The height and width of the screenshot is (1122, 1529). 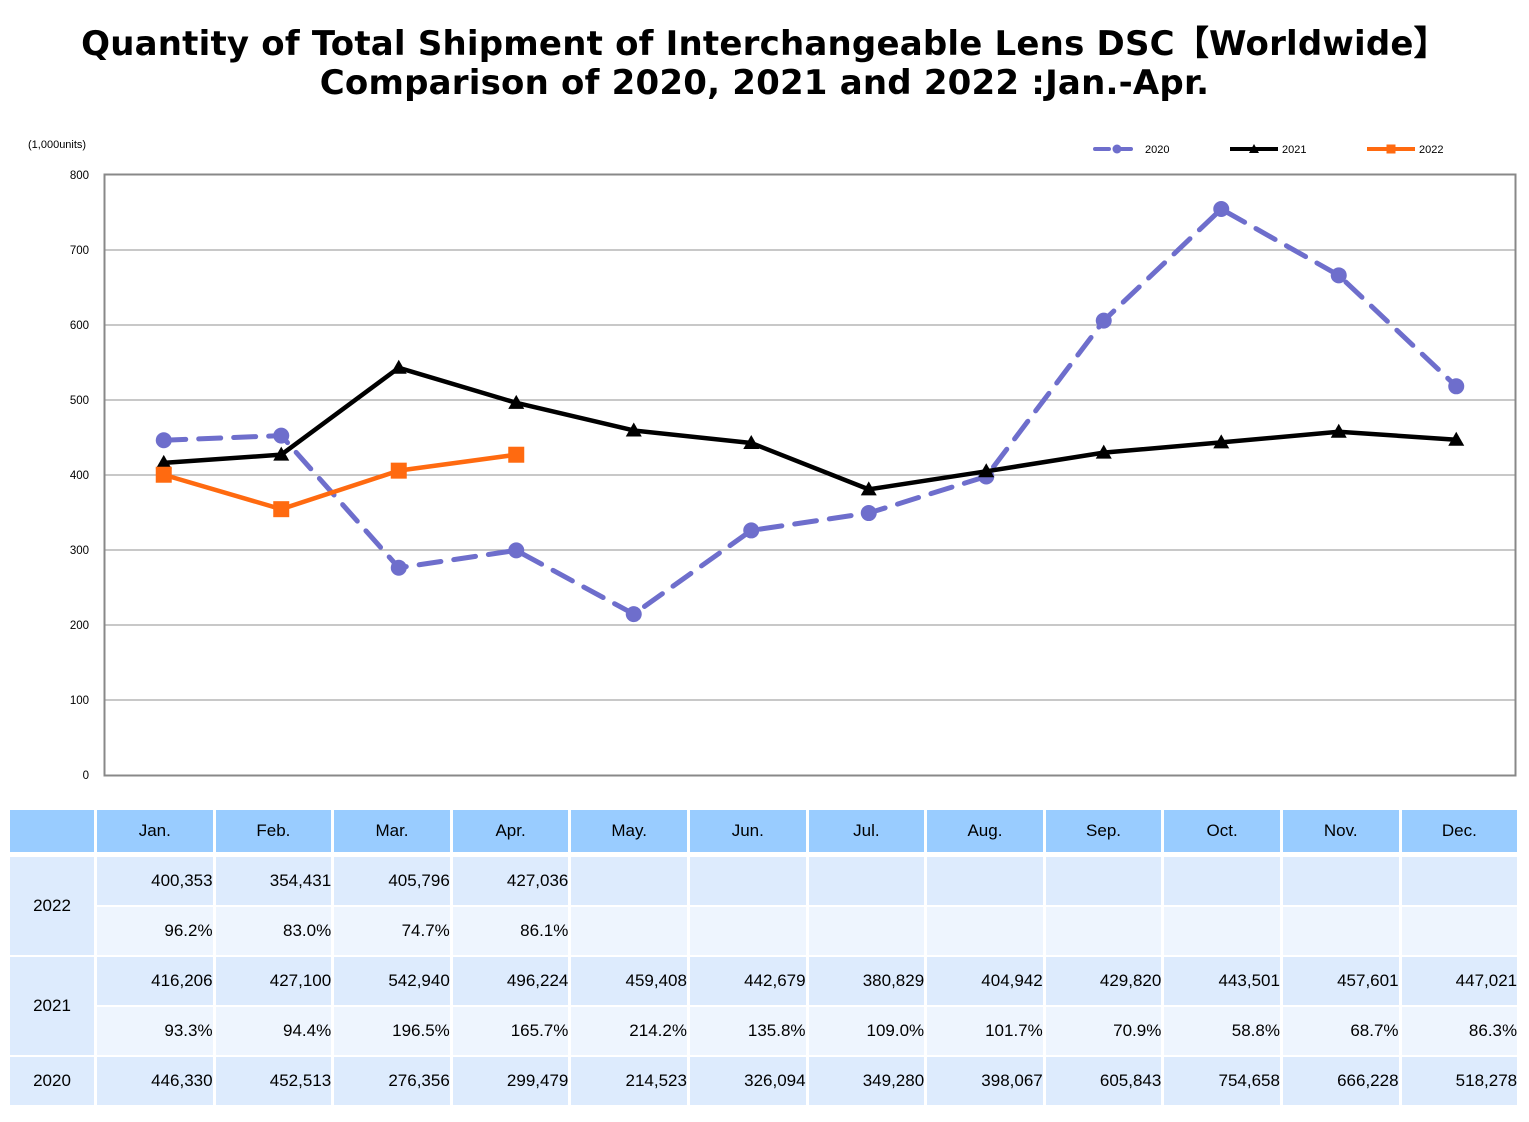 I want to click on data-point-2020-may, so click(x=633, y=614).